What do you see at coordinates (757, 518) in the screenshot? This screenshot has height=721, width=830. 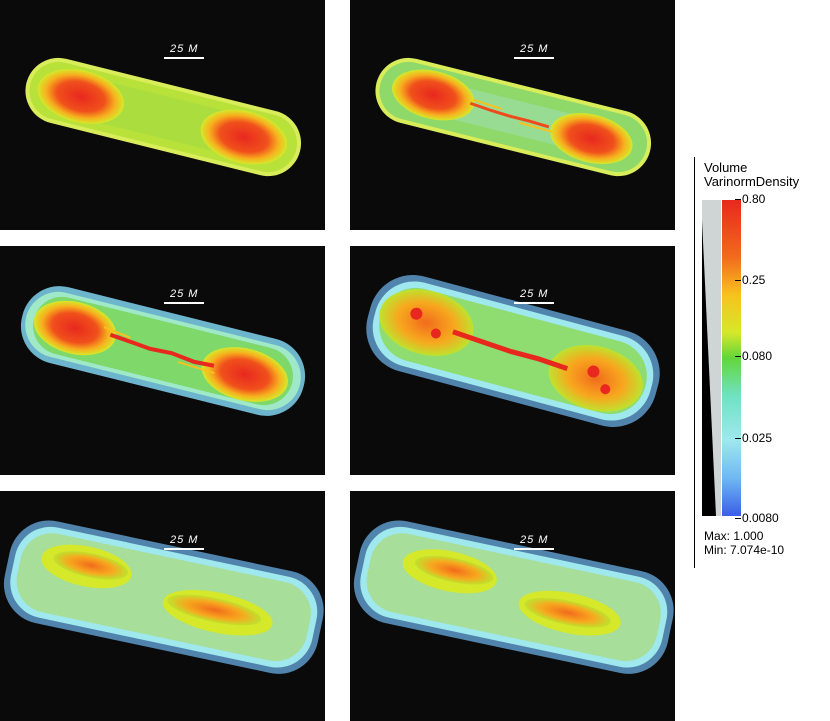 I see `legend-tick-label: 0.0080` at bounding box center [757, 518].